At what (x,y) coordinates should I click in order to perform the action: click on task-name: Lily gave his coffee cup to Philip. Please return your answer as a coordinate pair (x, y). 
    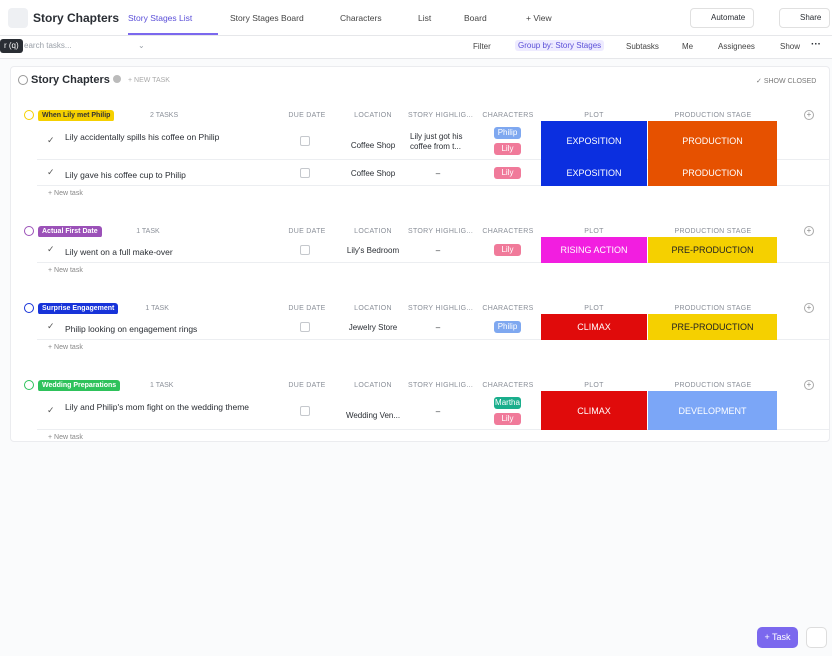
    Looking at the image, I should click on (125, 175).